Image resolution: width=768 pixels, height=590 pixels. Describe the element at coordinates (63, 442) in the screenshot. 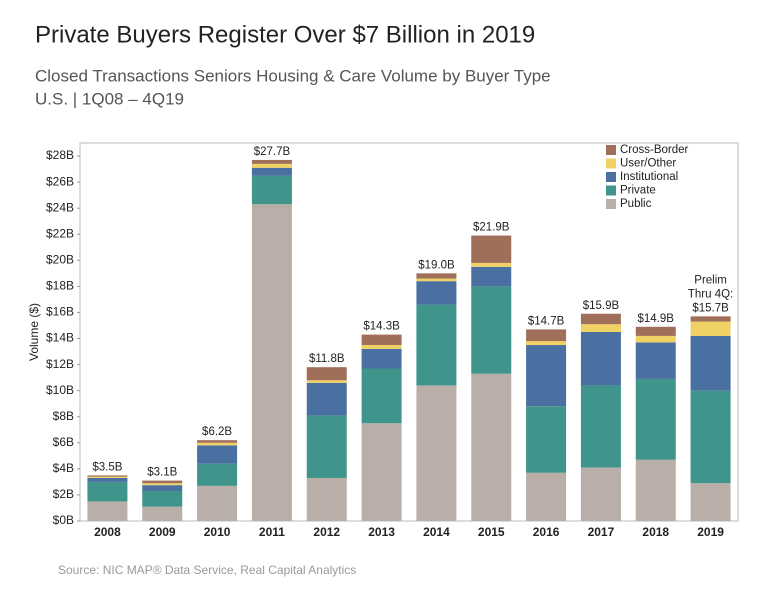

I see `y-tick-label: $6B` at that location.